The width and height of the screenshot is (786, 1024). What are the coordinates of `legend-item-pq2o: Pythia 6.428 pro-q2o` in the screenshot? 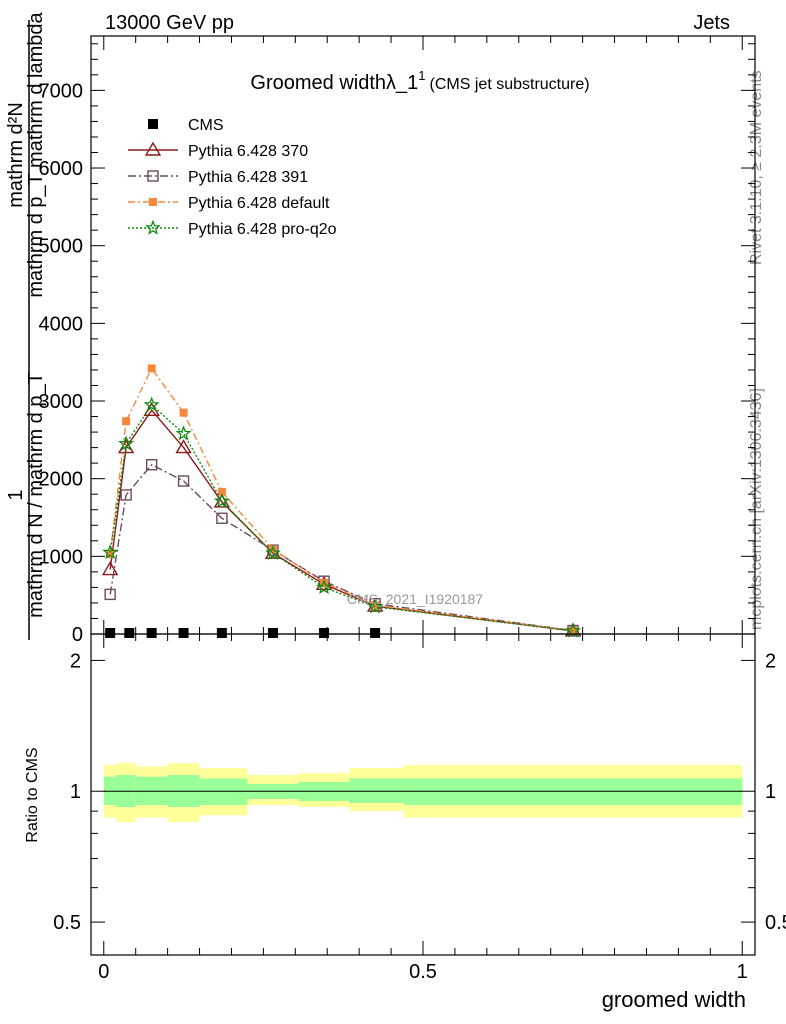 It's located at (232, 228).